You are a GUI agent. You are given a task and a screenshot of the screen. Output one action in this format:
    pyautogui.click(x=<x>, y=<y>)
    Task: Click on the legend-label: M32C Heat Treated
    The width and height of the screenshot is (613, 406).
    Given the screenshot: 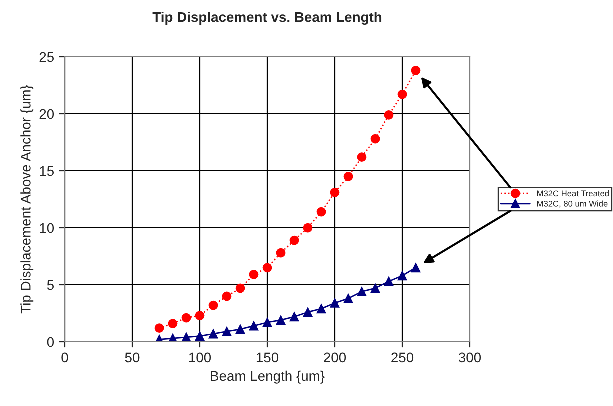 What is the action you would take?
    pyautogui.click(x=573, y=193)
    